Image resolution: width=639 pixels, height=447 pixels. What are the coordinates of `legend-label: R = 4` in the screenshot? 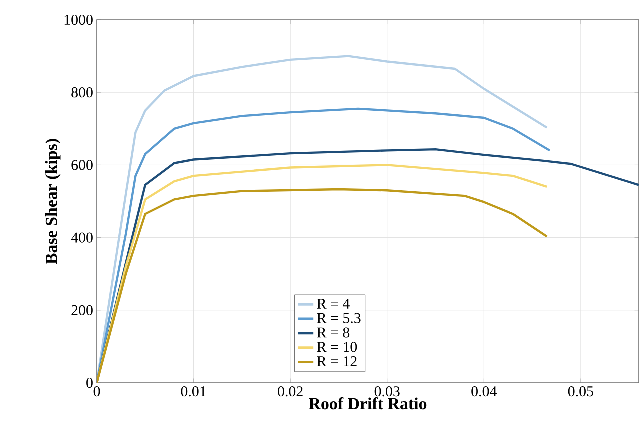 It's located at (333, 304).